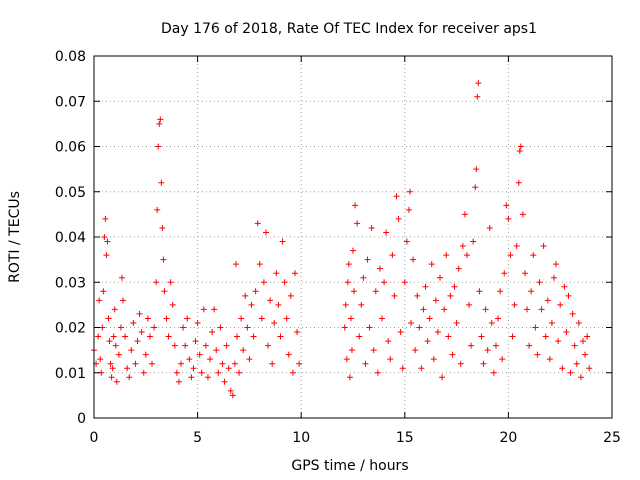 The height and width of the screenshot is (480, 640). I want to click on x-tick-label: 15, so click(405, 438).